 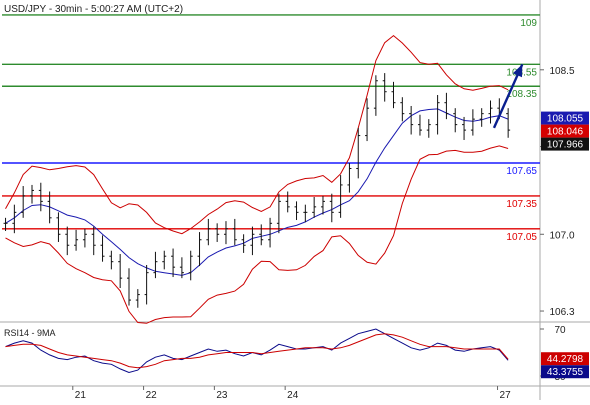 What do you see at coordinates (81, 395) in the screenshot?
I see `x-tick-label-0: 21` at bounding box center [81, 395].